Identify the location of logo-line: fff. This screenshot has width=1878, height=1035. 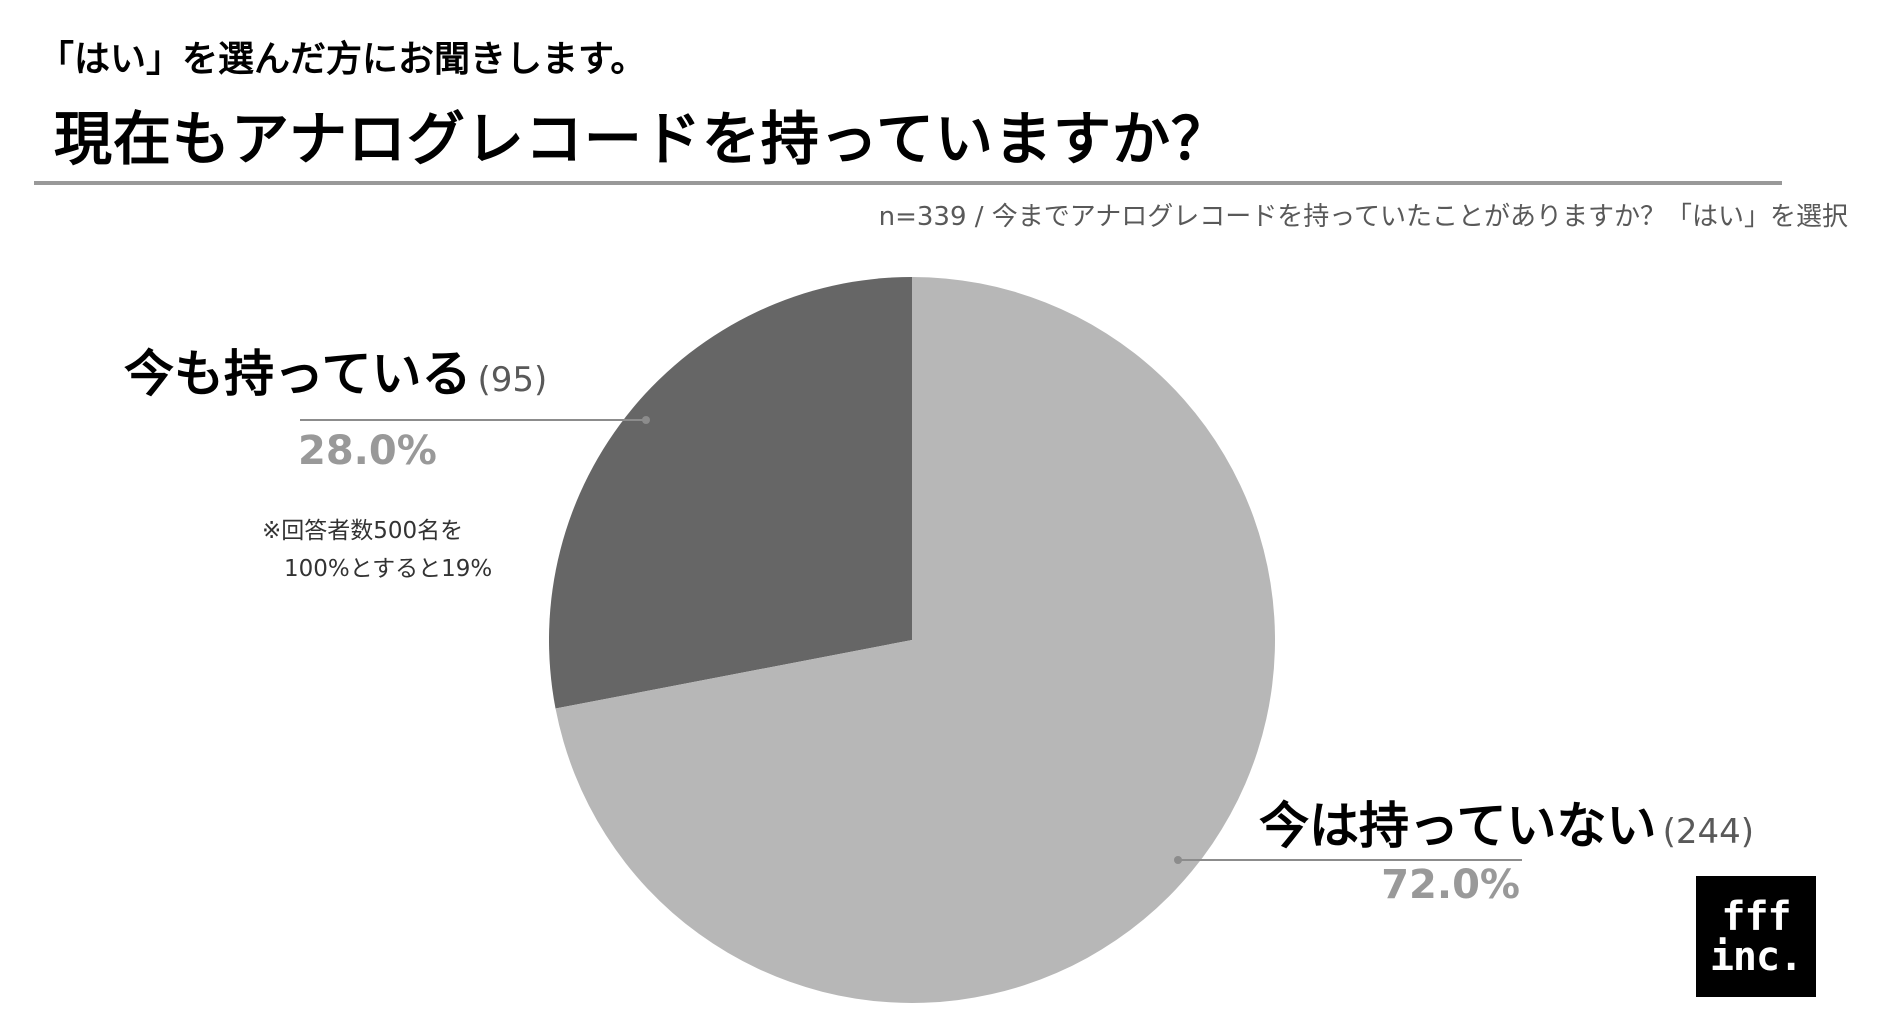
(1756, 916).